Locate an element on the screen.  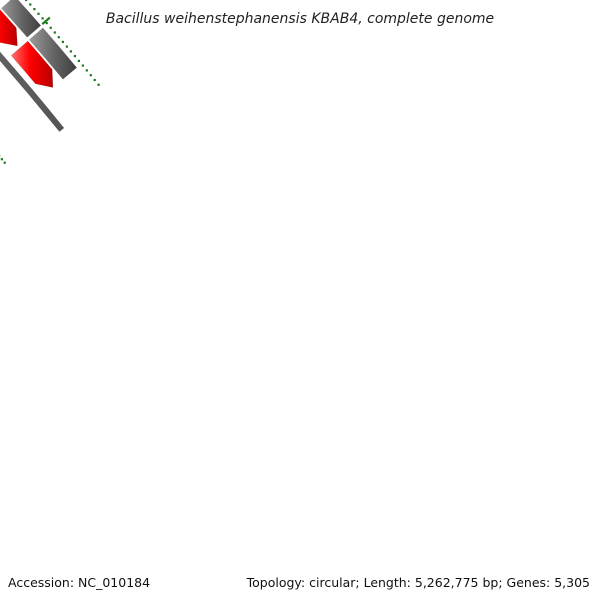
accession-text: Accession: NC_010184 is located at coordinates (81, 582).